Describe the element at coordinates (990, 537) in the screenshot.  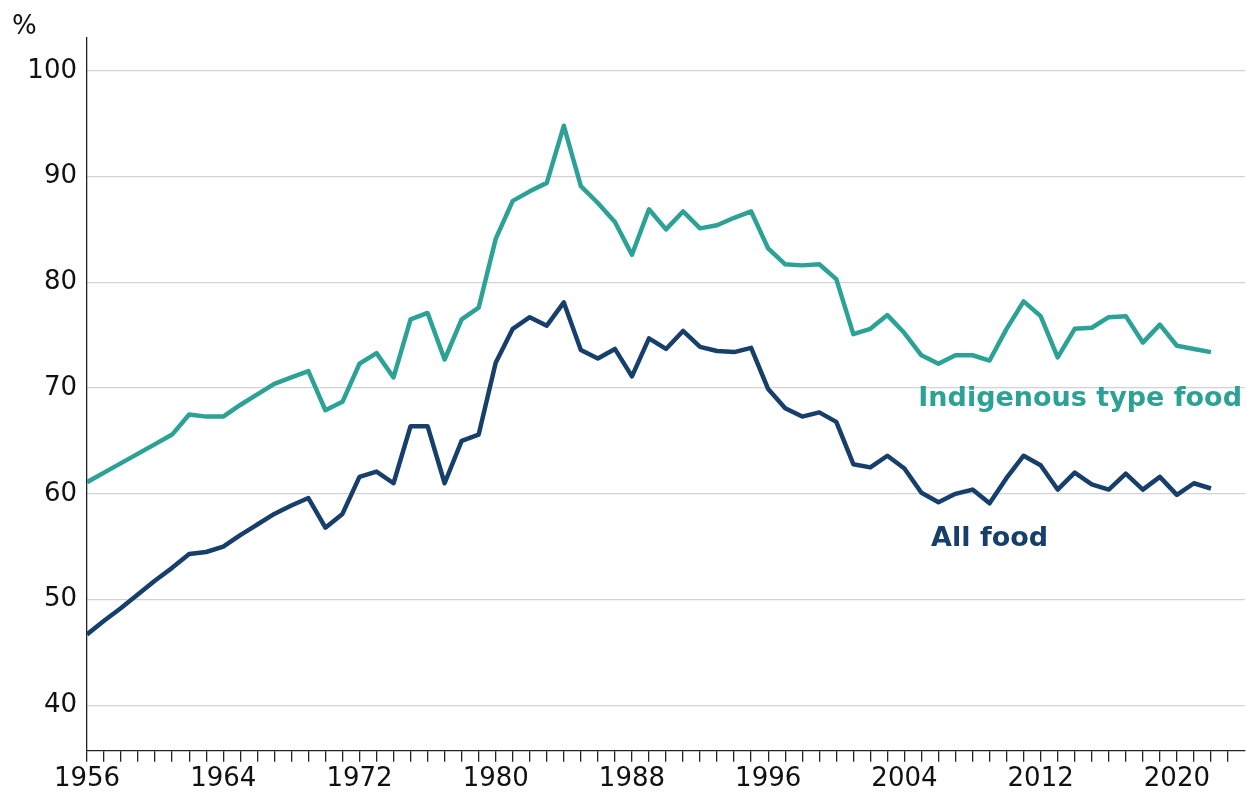
I see `series-label: All food` at that location.